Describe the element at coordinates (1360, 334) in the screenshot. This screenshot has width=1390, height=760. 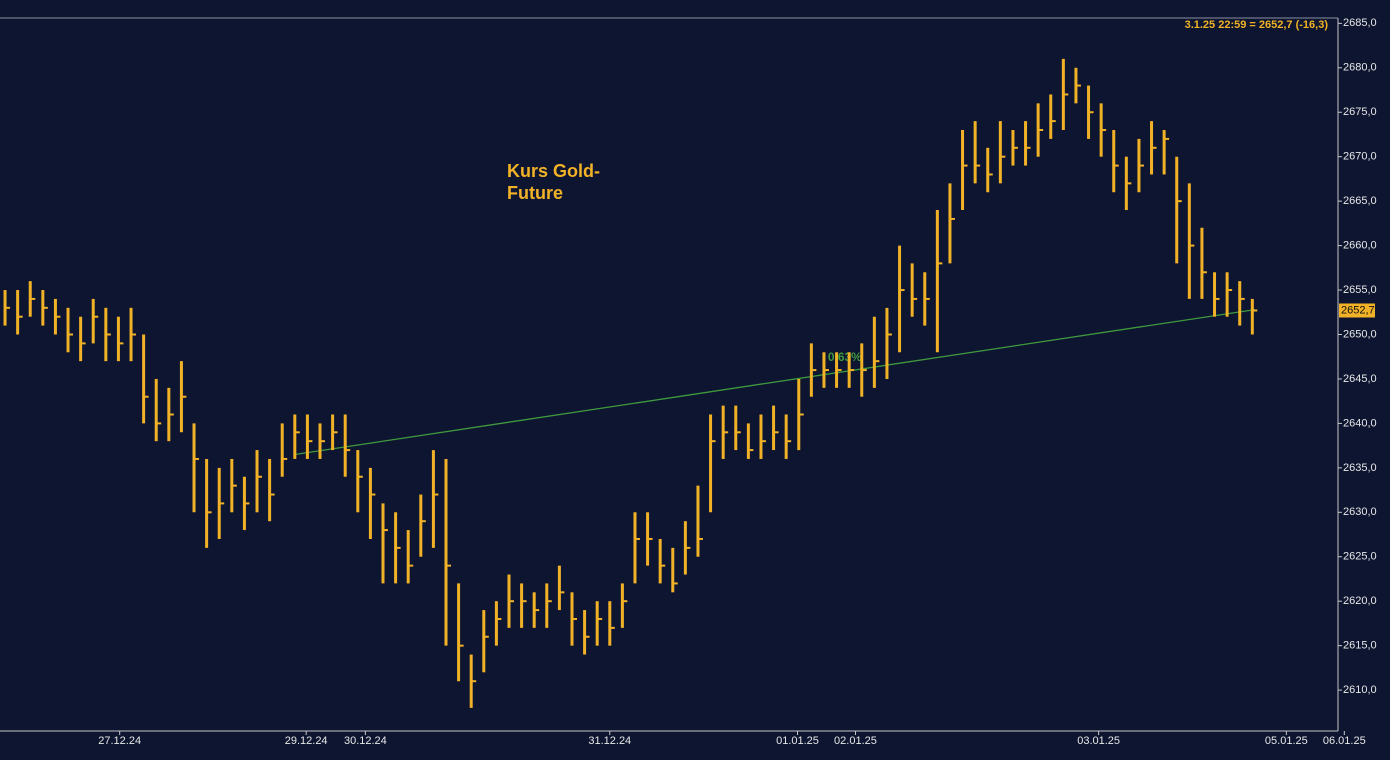
I see `y-tick-label: 2650,0` at that location.